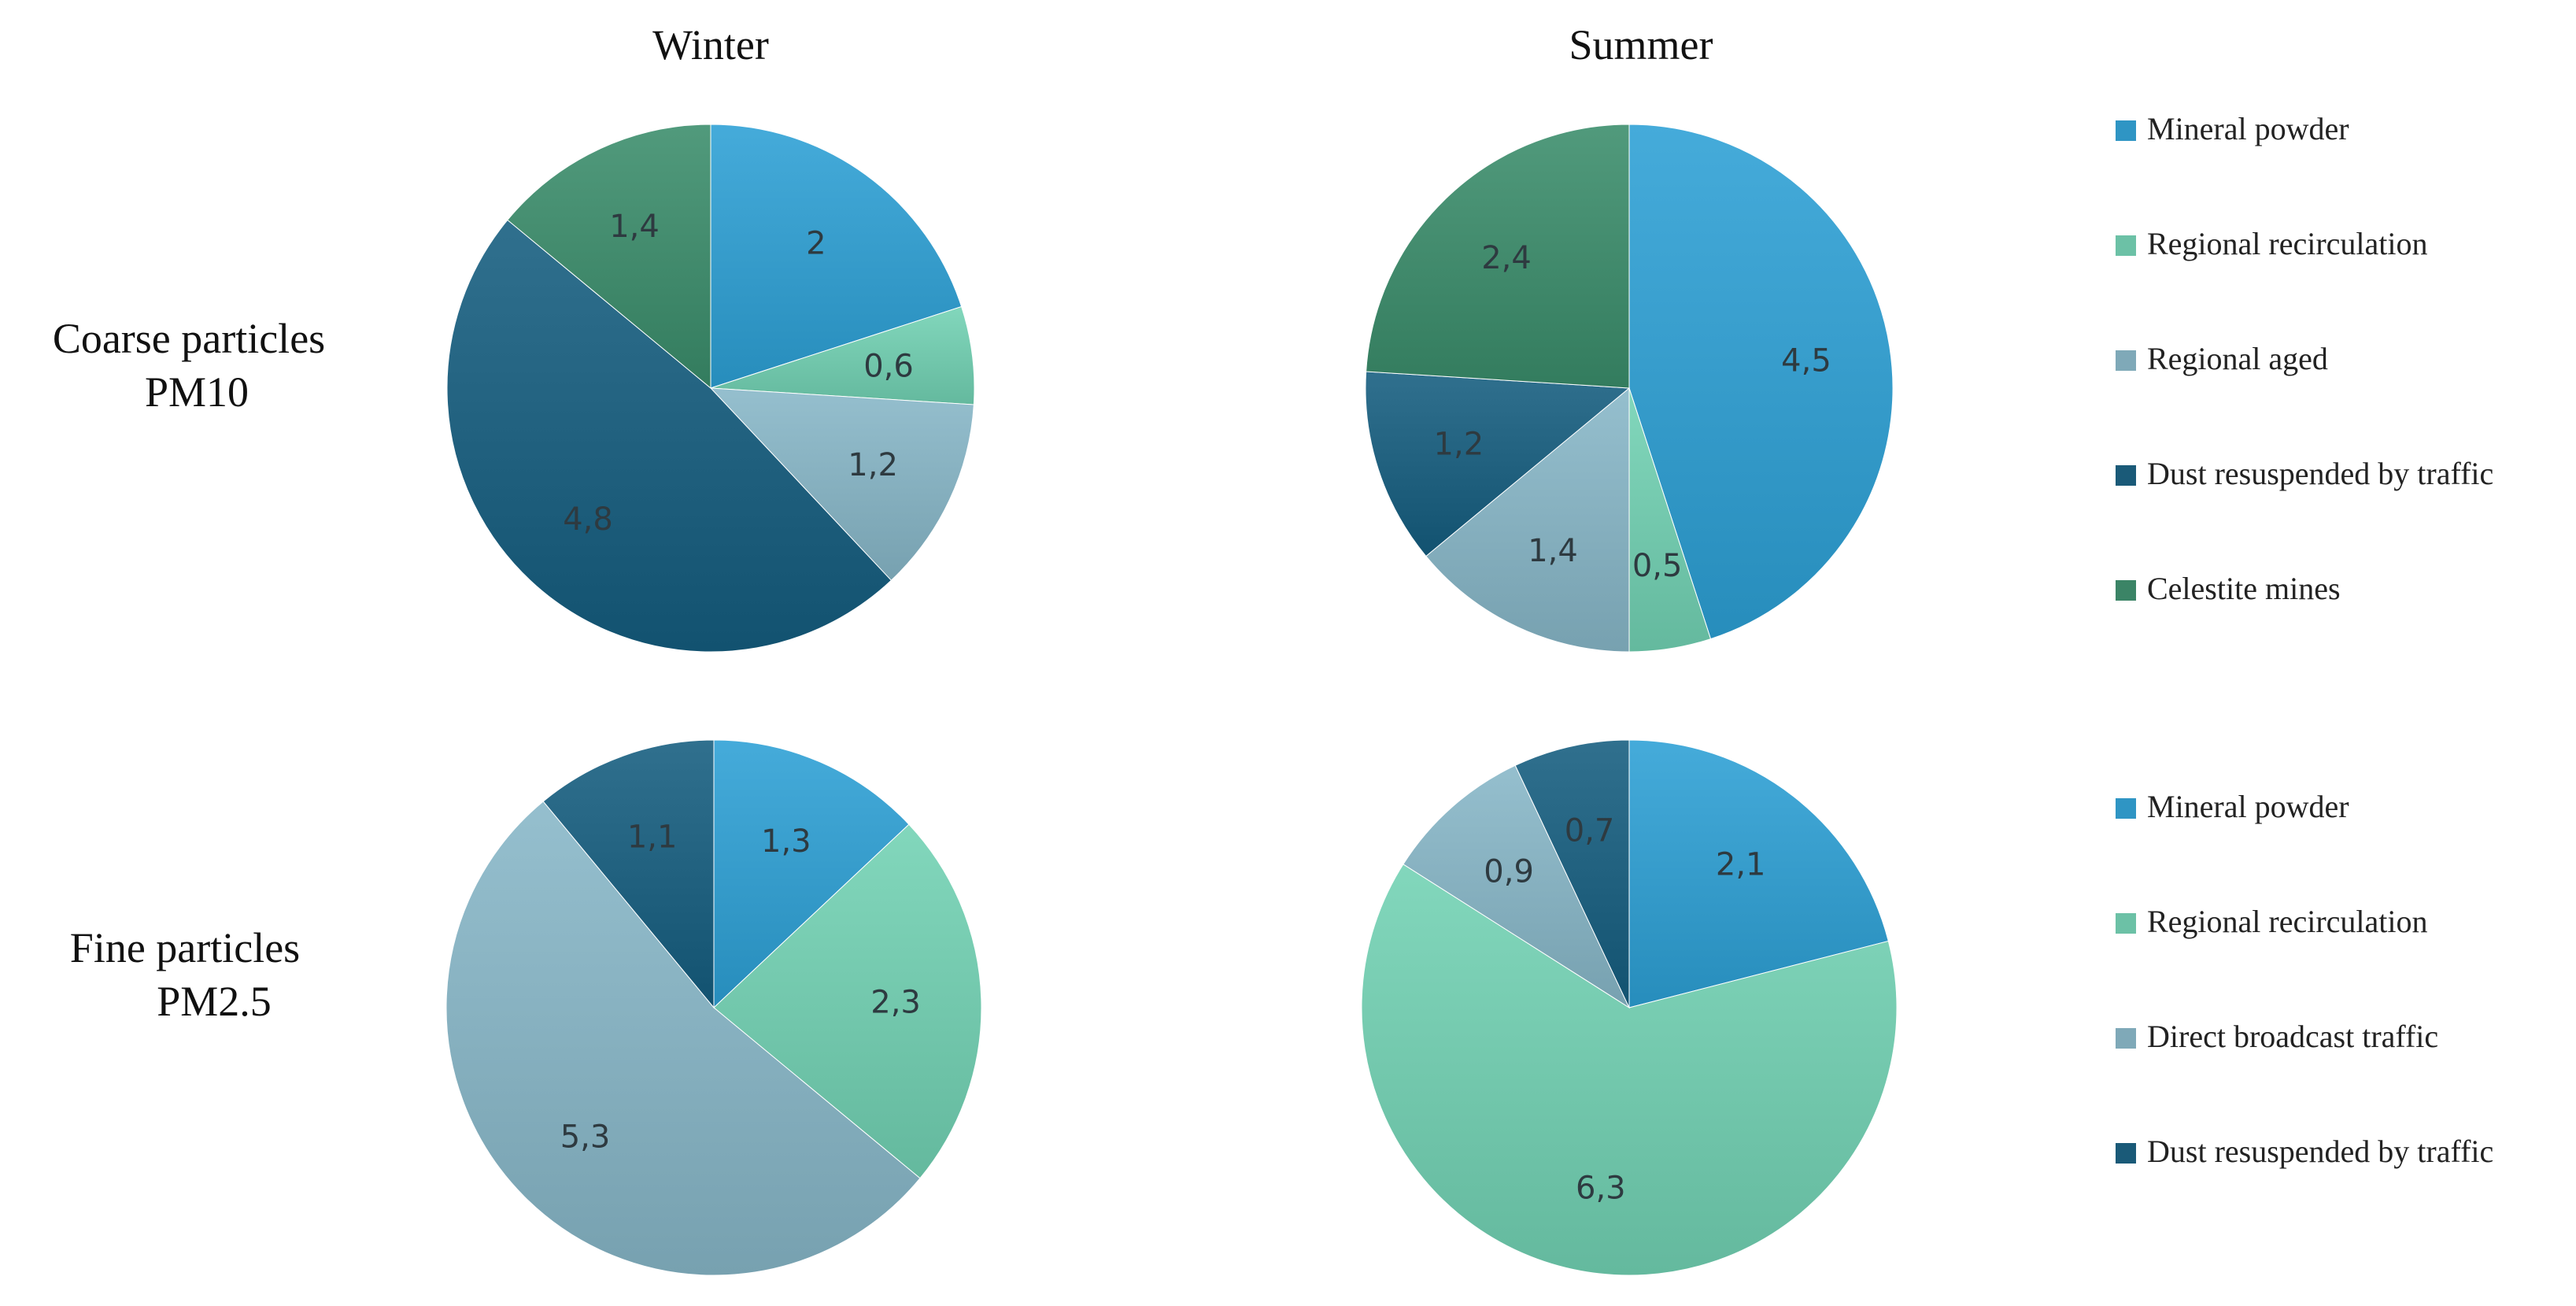 This screenshot has width=2576, height=1306. I want to click on pie-winter-pm25: 1,3 2,3 5,3 1,1, so click(713, 1007).